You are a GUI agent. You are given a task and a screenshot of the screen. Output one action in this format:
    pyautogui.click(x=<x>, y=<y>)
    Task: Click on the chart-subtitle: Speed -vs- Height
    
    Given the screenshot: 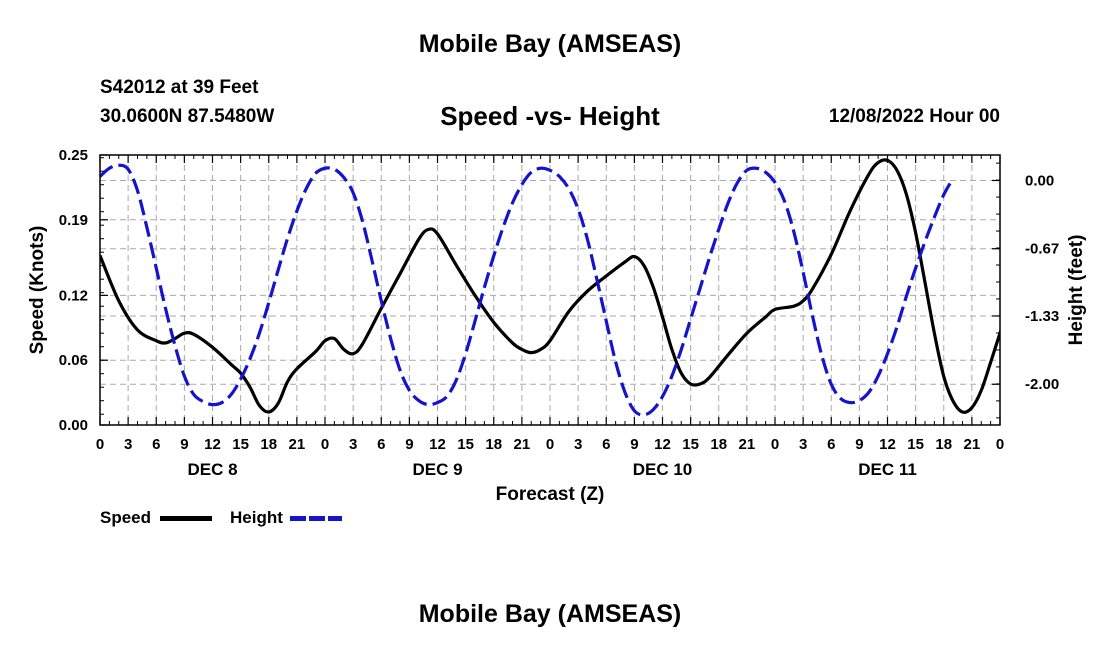 What is the action you would take?
    pyautogui.click(x=550, y=116)
    